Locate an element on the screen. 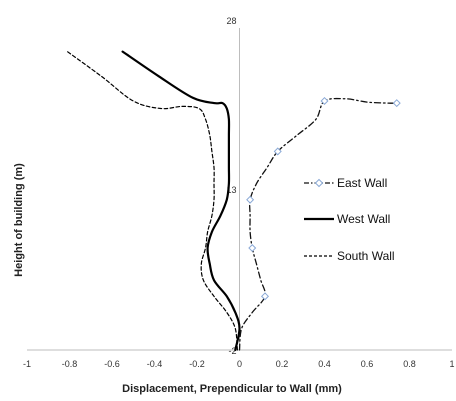 Image resolution: width=456 pixels, height=401 pixels. legend-item-south-wall: South Wall is located at coordinates (349, 256).